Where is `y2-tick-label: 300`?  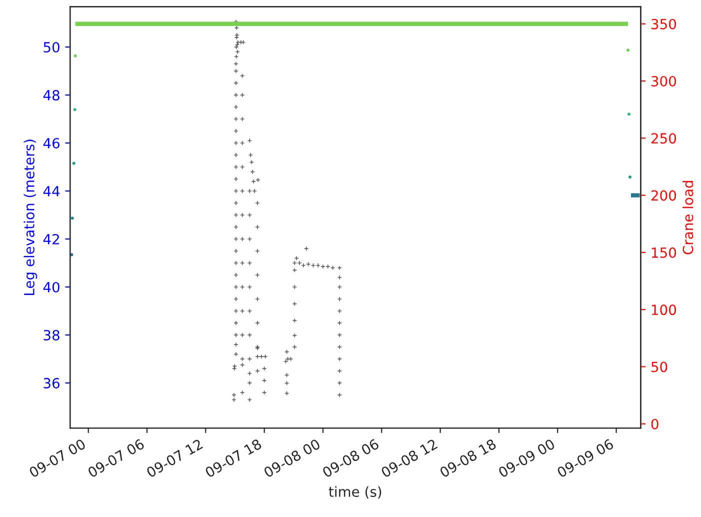 y2-tick-label: 300 is located at coordinates (663, 81).